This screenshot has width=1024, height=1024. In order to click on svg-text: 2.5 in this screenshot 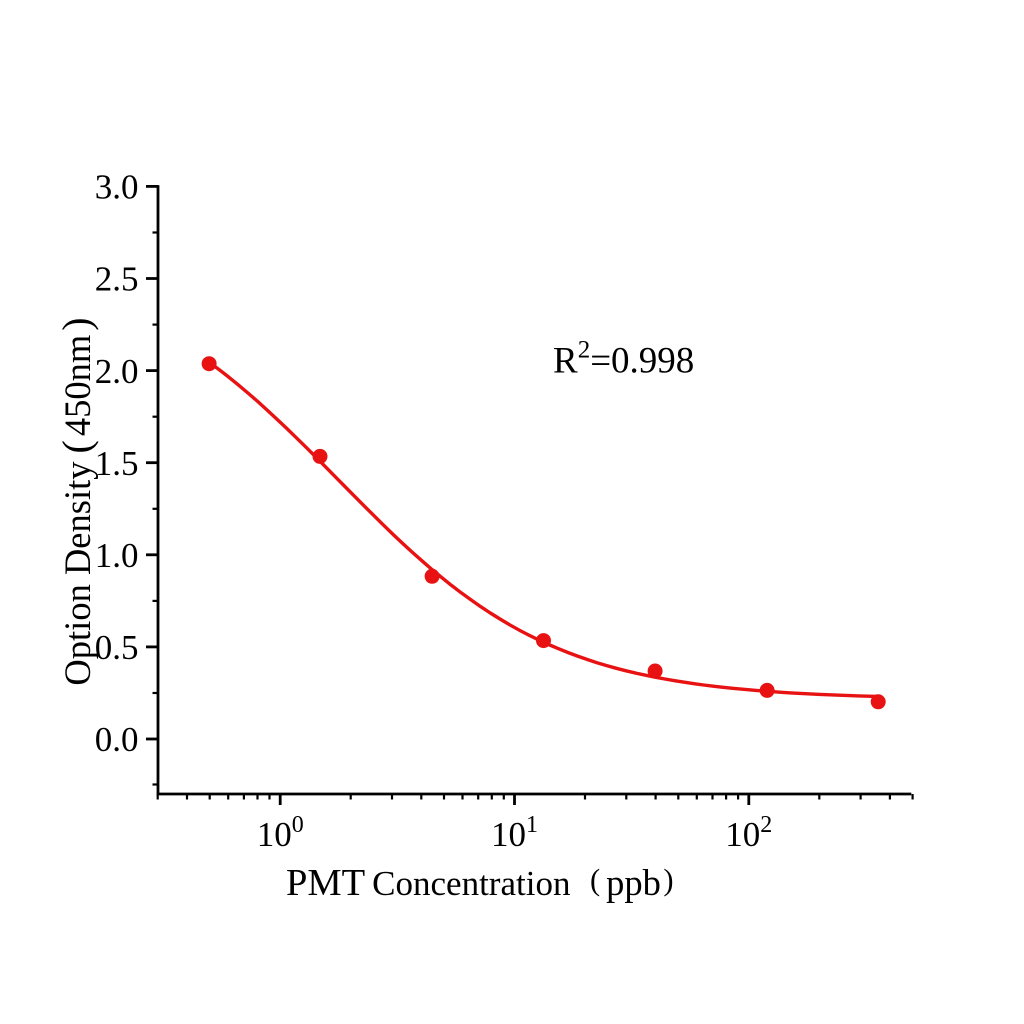, I will do `click(117, 279)`.